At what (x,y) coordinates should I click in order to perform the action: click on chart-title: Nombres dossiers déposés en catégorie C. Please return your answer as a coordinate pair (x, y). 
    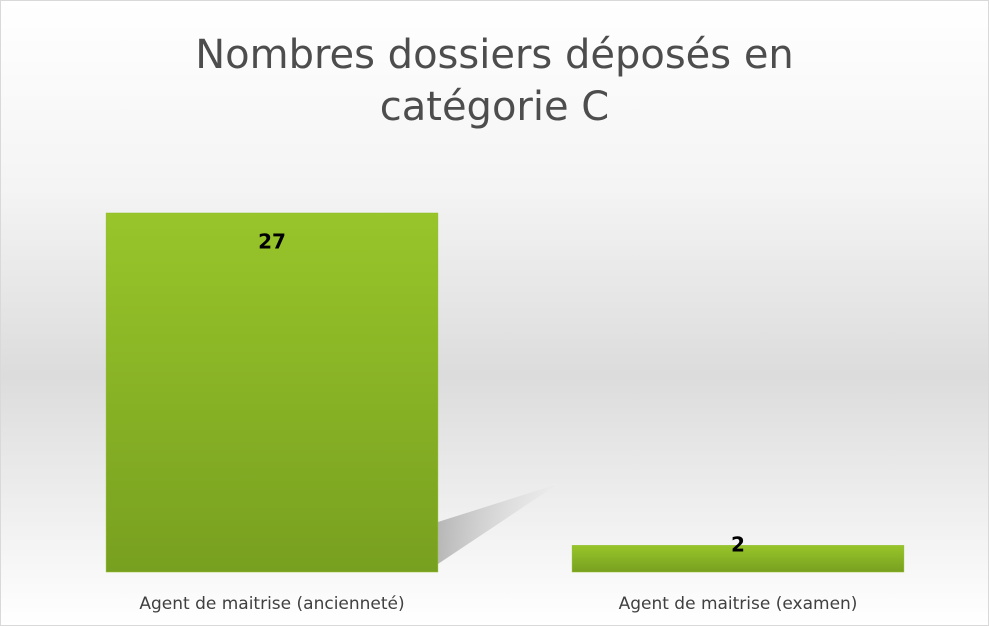
    Looking at the image, I should click on (494, 81).